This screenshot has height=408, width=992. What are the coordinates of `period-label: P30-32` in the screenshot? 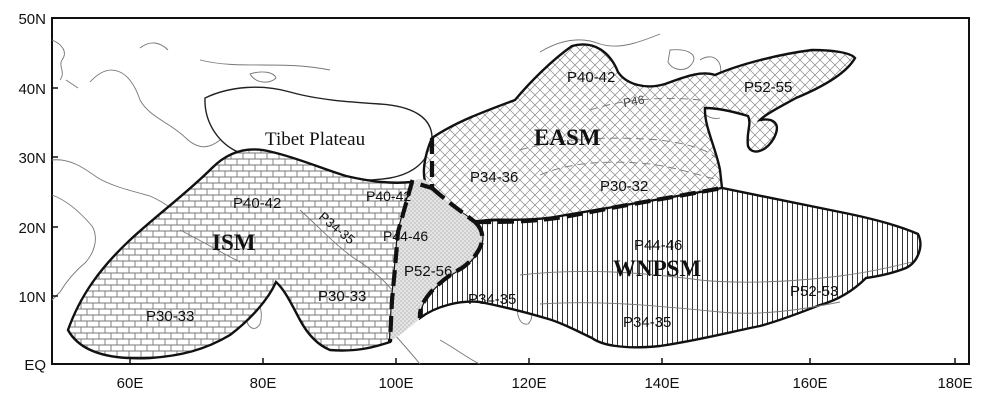 It's located at (624, 186).